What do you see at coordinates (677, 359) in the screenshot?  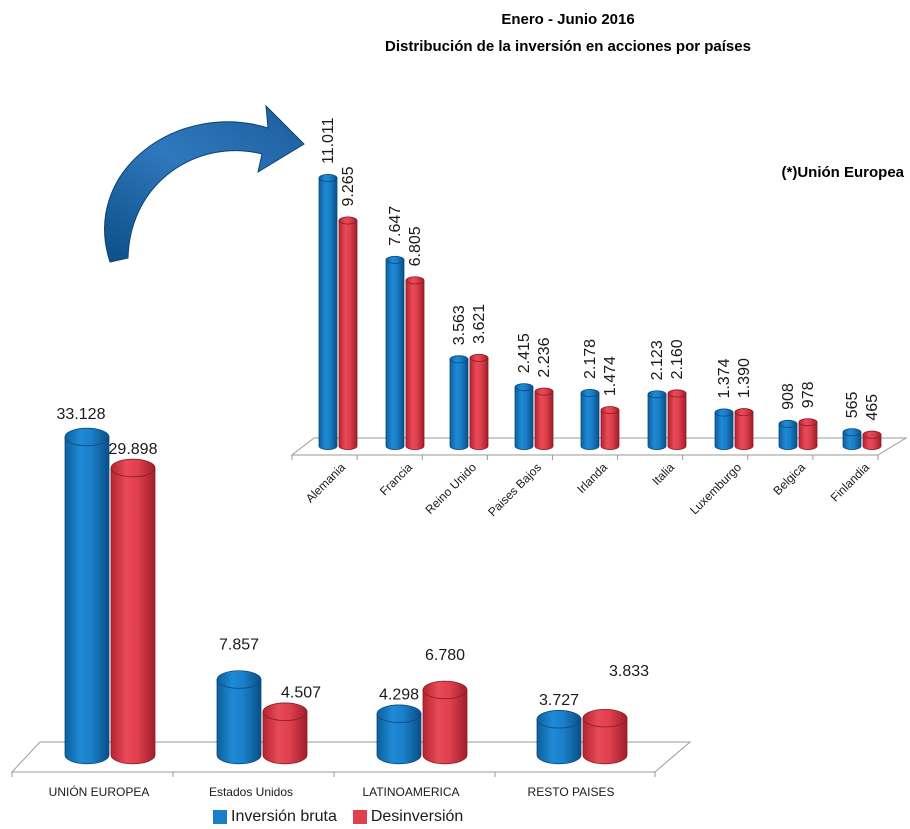 I see `eu-value-label-italia-desinversion: 2.160` at bounding box center [677, 359].